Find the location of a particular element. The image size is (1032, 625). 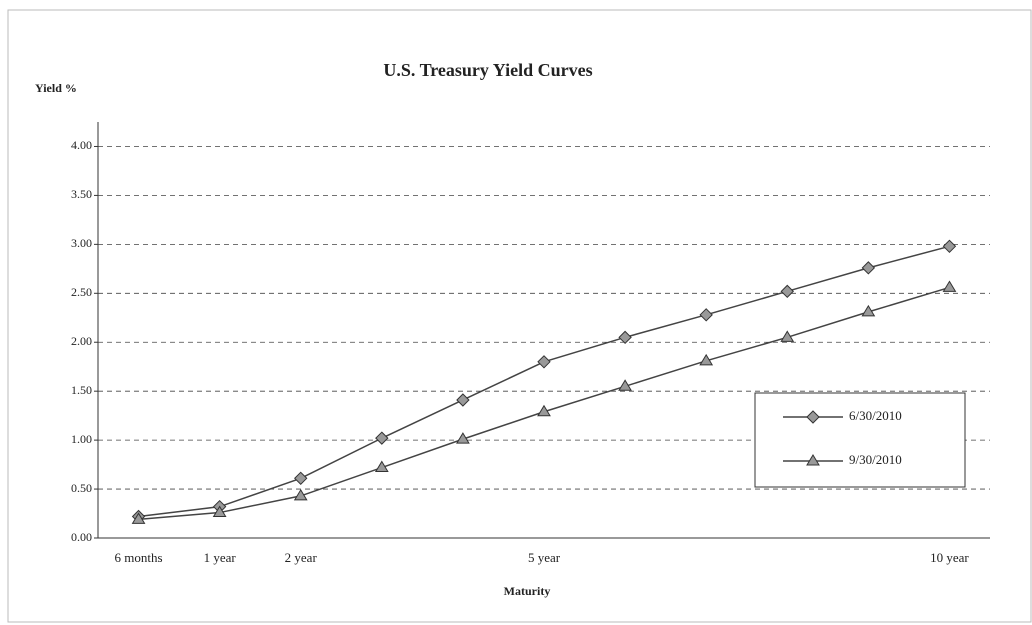

chart-title: U.S. Treasury Yield Curves is located at coordinates (487, 70).